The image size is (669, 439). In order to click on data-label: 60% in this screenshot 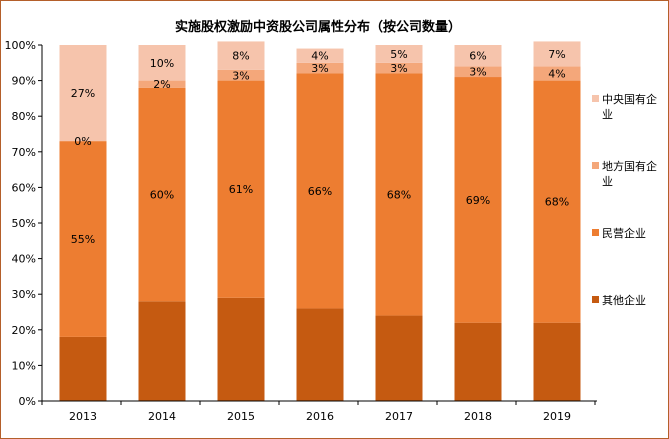, I will do `click(162, 195)`.